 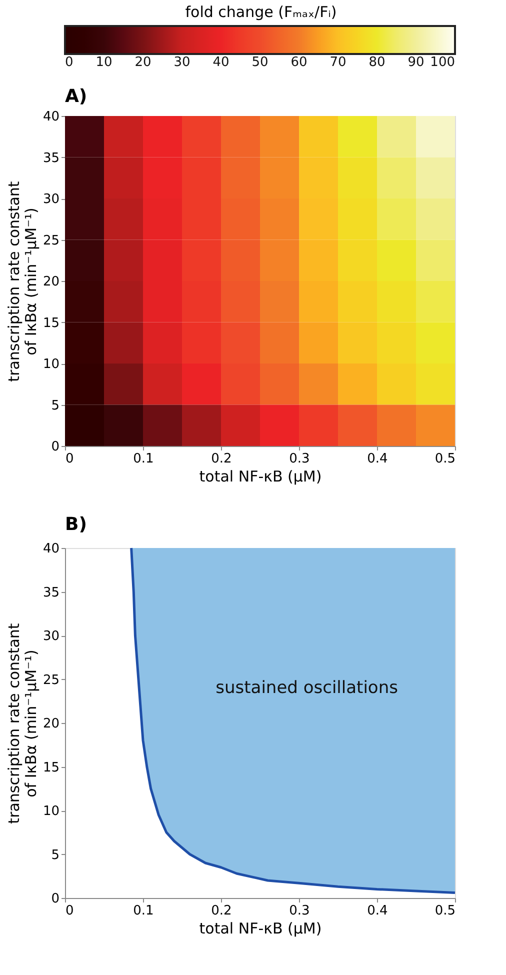 What do you see at coordinates (442, 62) in the screenshot?
I see `color-bar-label: 100` at bounding box center [442, 62].